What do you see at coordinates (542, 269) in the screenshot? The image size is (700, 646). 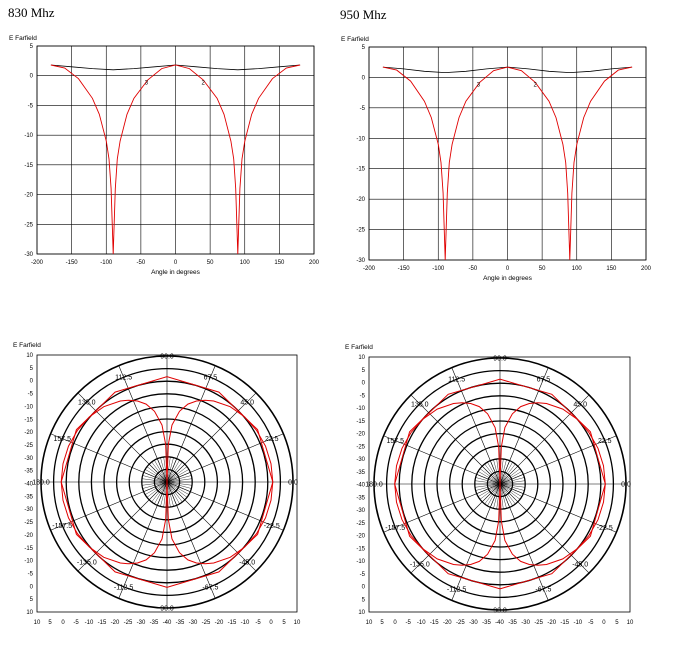 I see `x-tick-label: 50` at bounding box center [542, 269].